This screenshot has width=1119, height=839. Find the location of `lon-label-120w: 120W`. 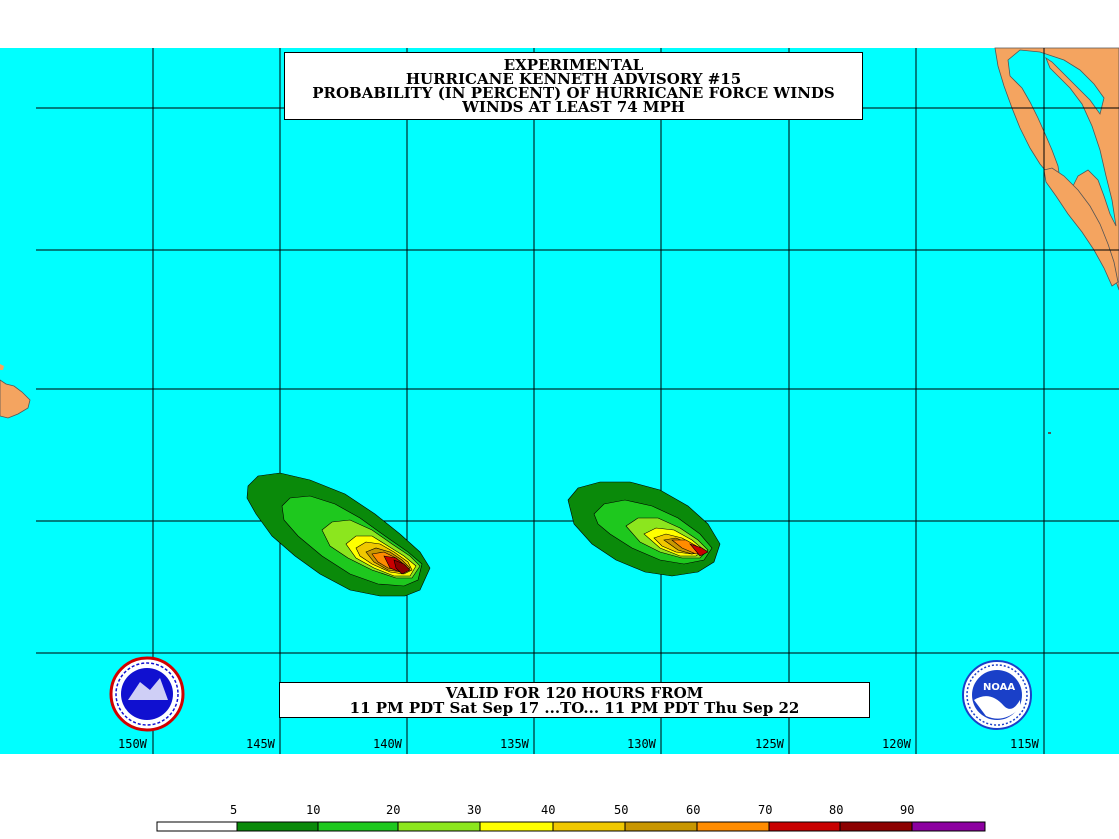

lon-label-120w: 120W is located at coordinates (896, 744).